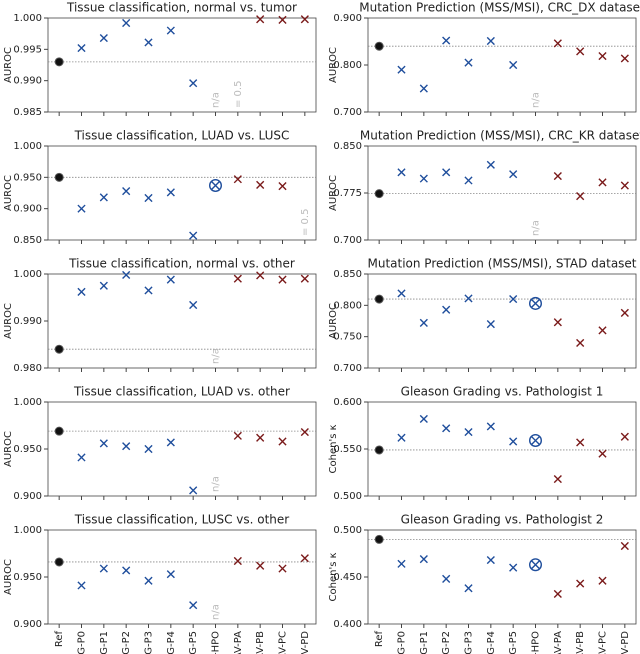 This screenshot has height=654, width=640. What do you see at coordinates (502, 392) in the screenshot?
I see `panel-title: Gleason Grading vs. Pathologist 1` at bounding box center [502, 392].